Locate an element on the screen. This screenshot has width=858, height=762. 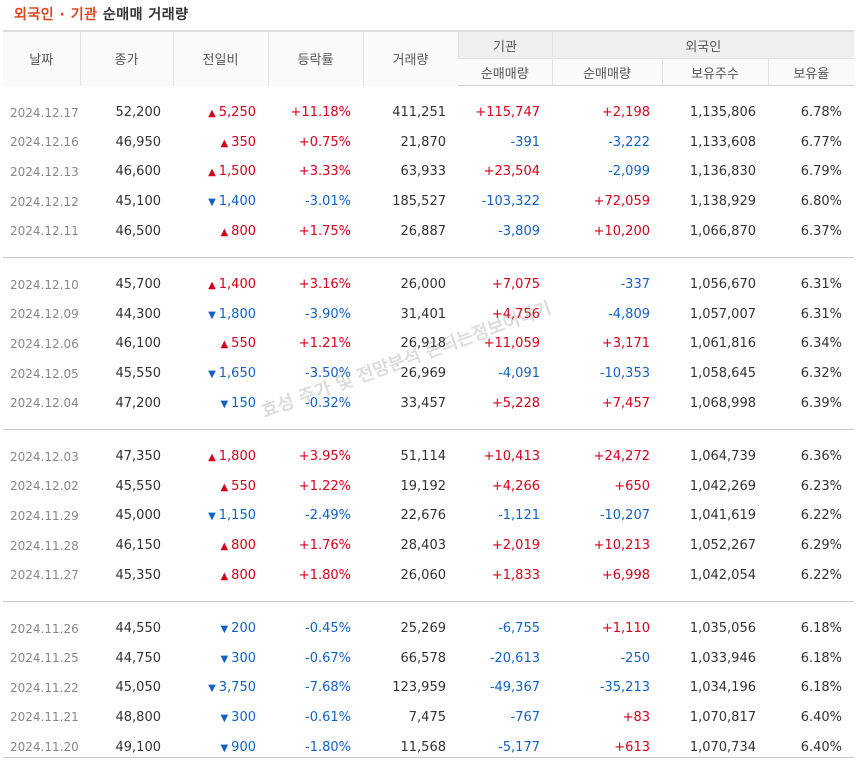
inst-net-cell: +5,228 is located at coordinates (515, 403).